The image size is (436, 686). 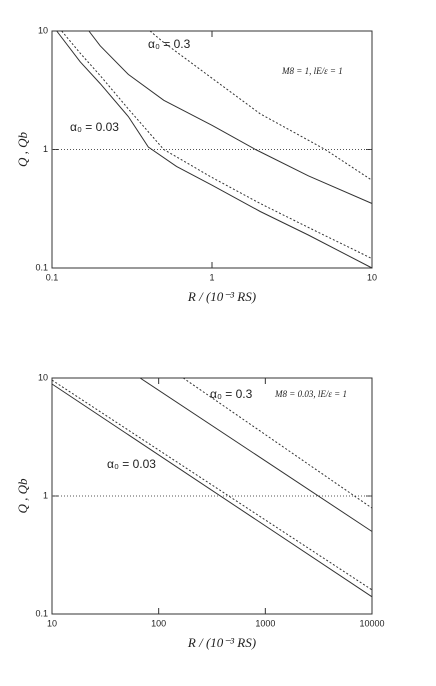 I want to click on x-tick-label: 10000, so click(x=371, y=623).